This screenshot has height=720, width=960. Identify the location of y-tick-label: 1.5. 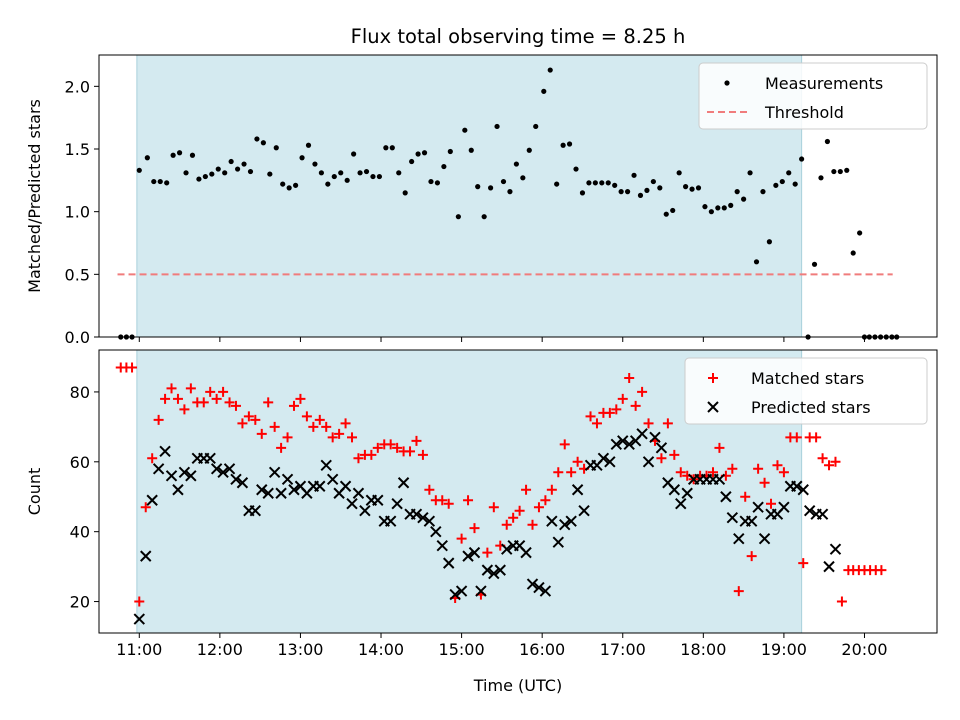
(77, 149).